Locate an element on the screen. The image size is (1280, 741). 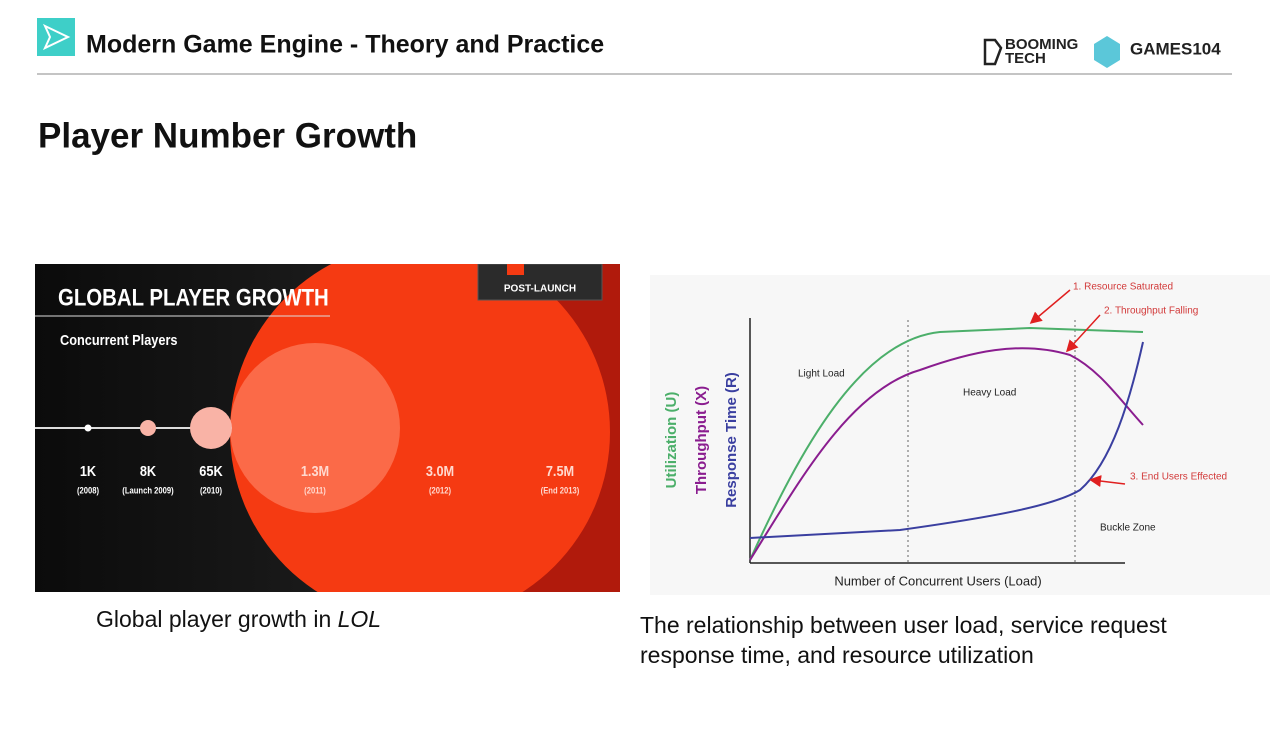
milestone-count: 3.0M is located at coordinates (440, 470).